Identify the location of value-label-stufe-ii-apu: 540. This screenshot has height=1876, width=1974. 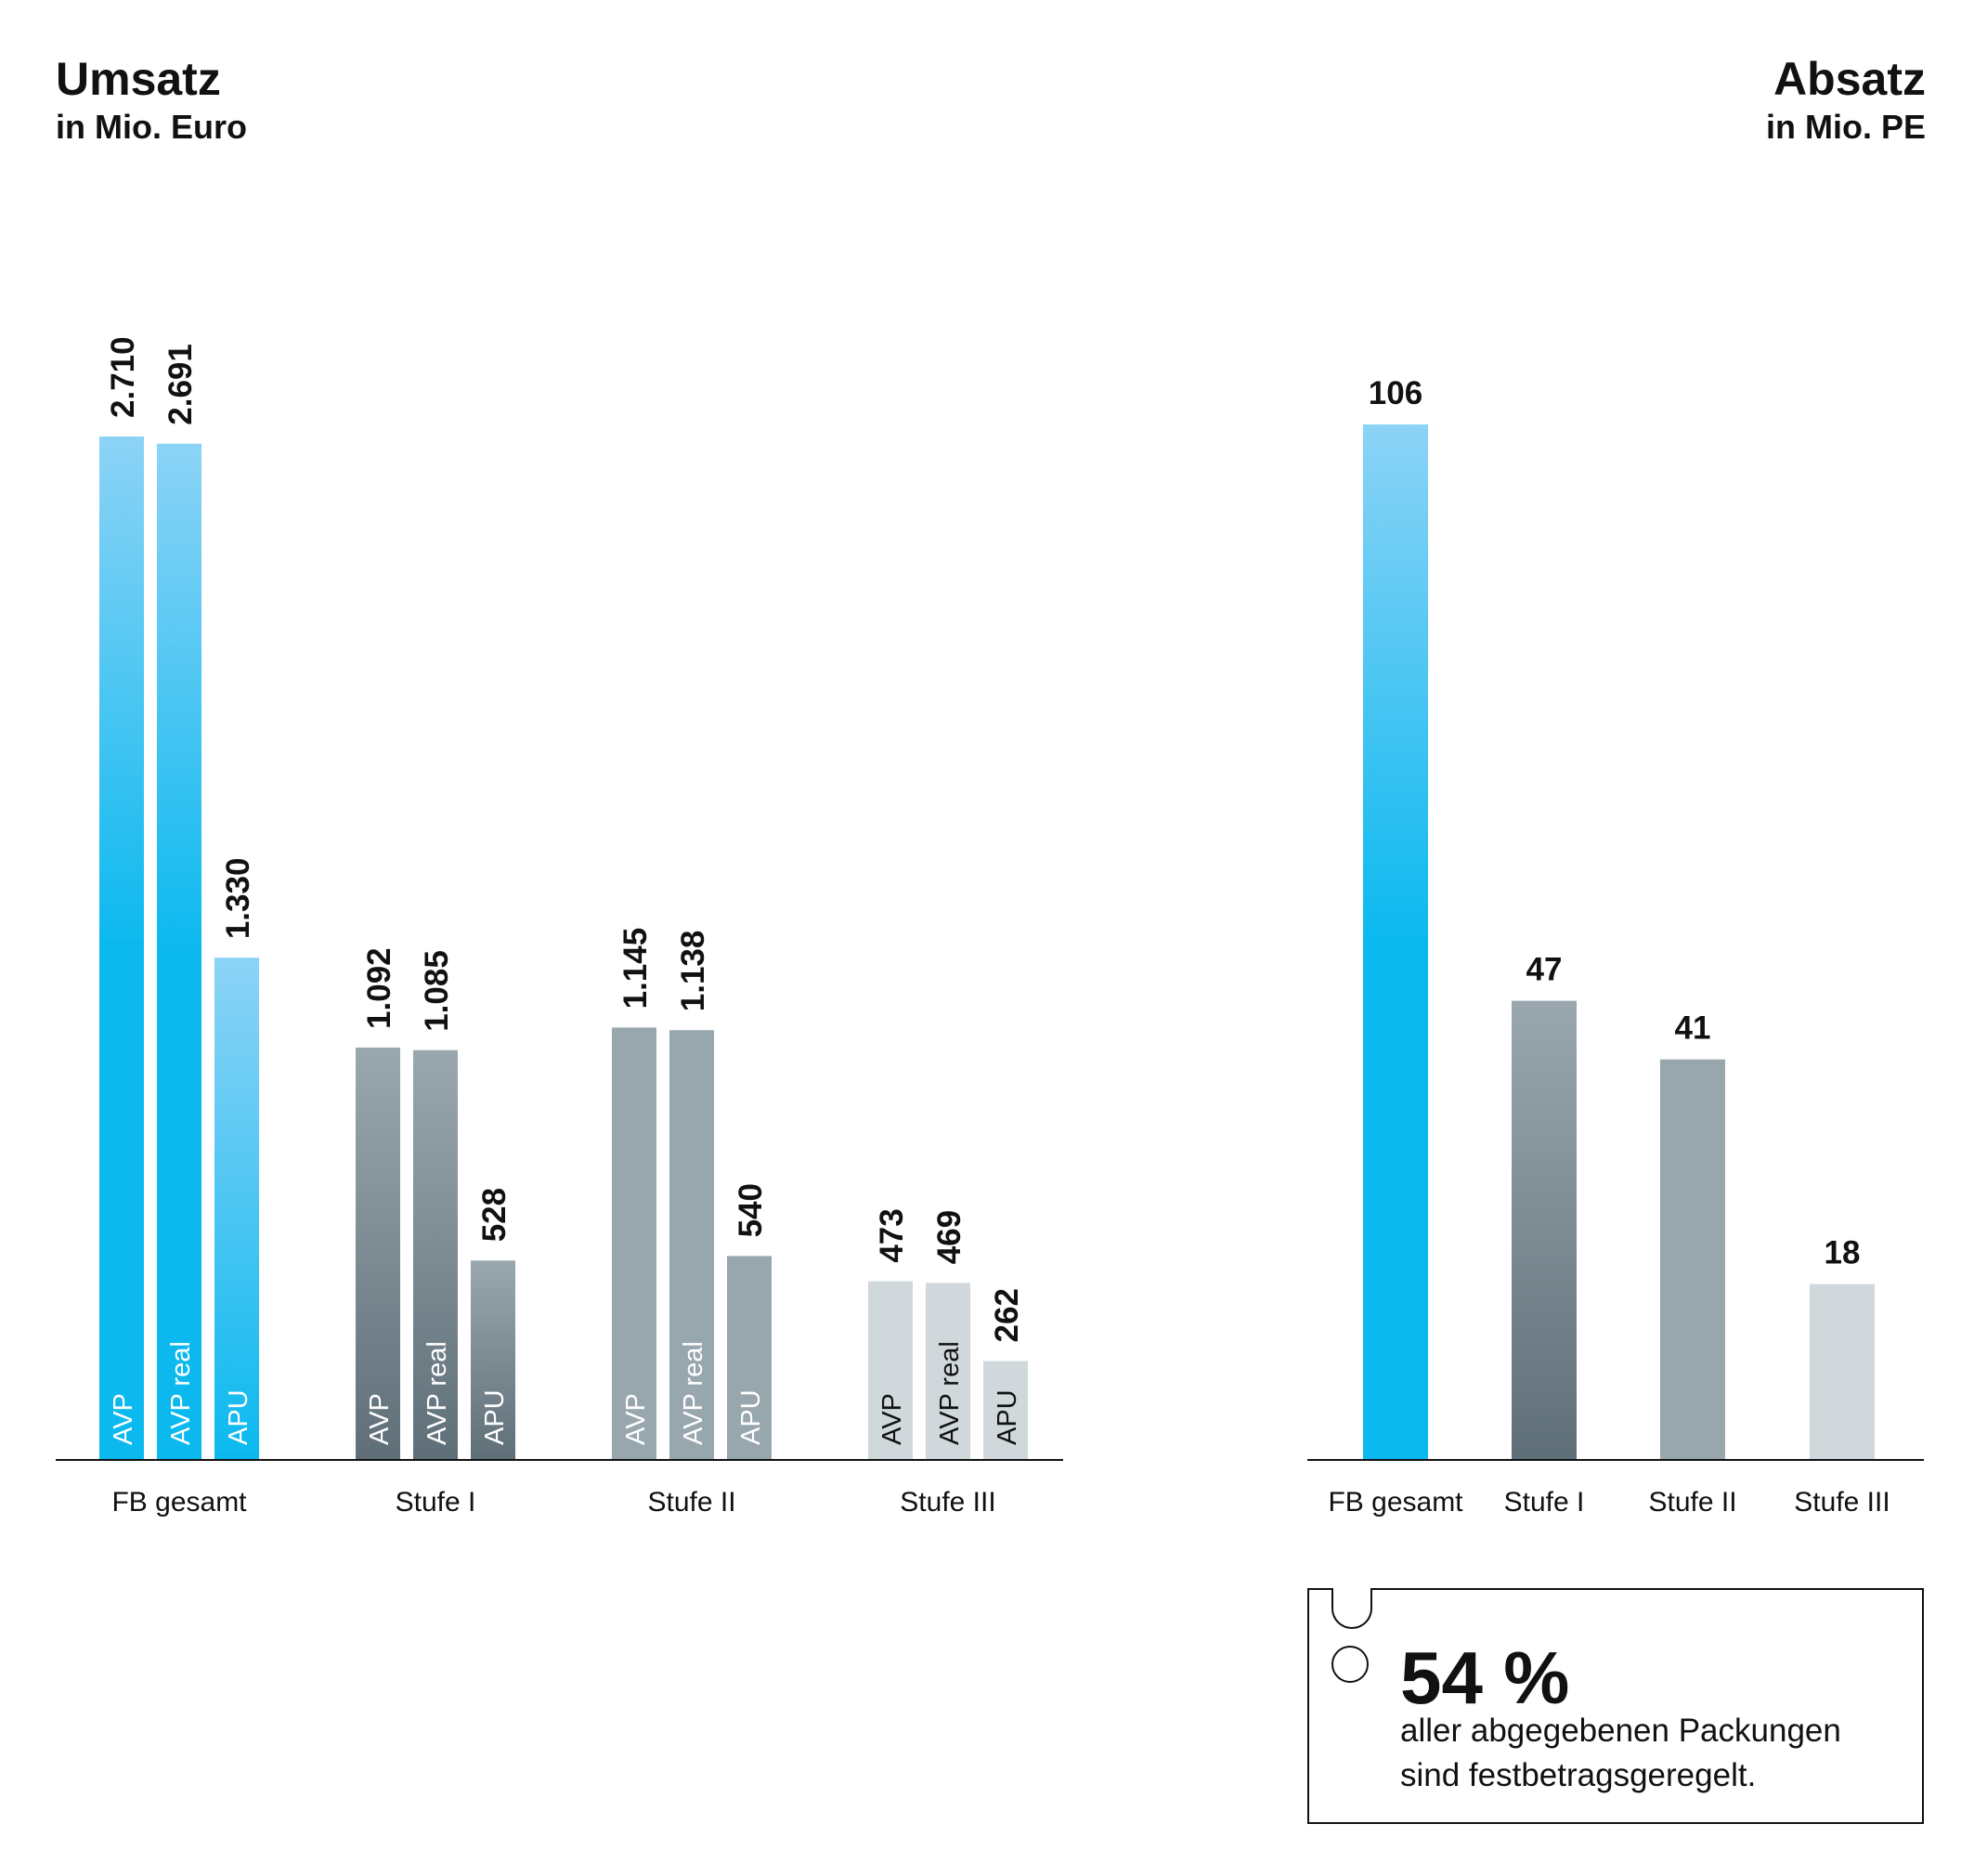
(751, 1210).